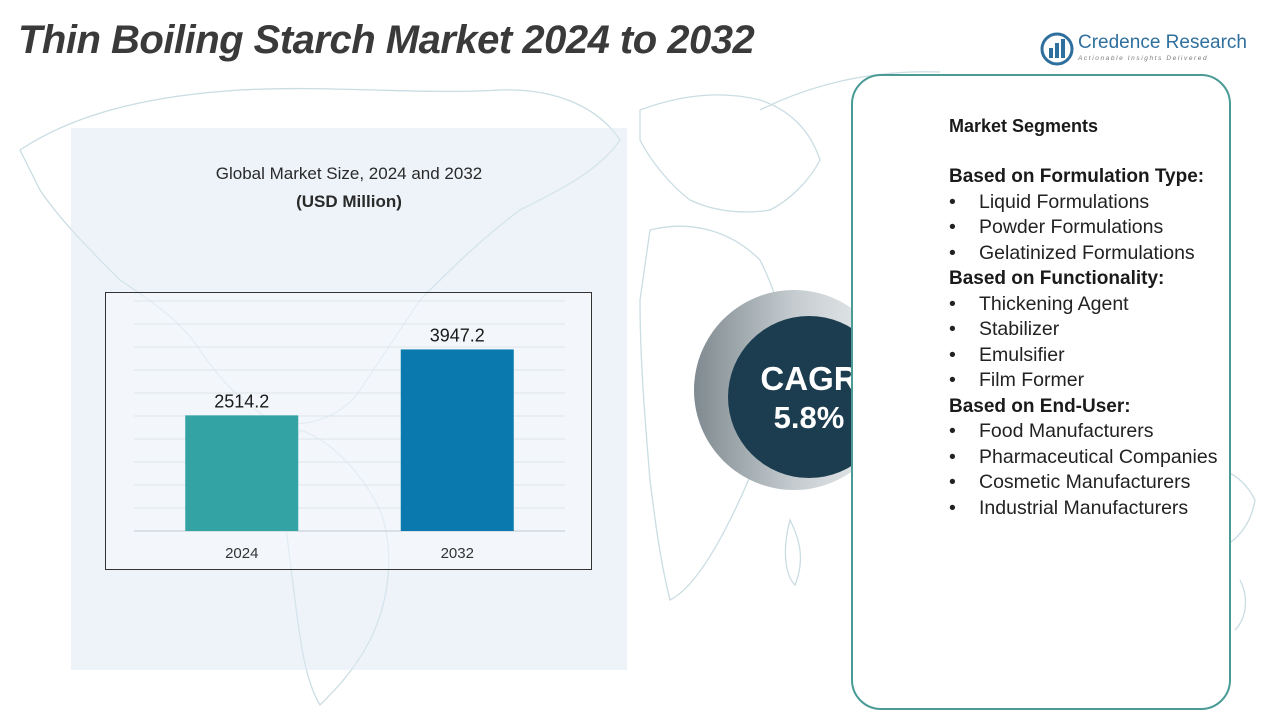 The height and width of the screenshot is (720, 1280). Describe the element at coordinates (242, 473) in the screenshot. I see `bar-2024` at that location.